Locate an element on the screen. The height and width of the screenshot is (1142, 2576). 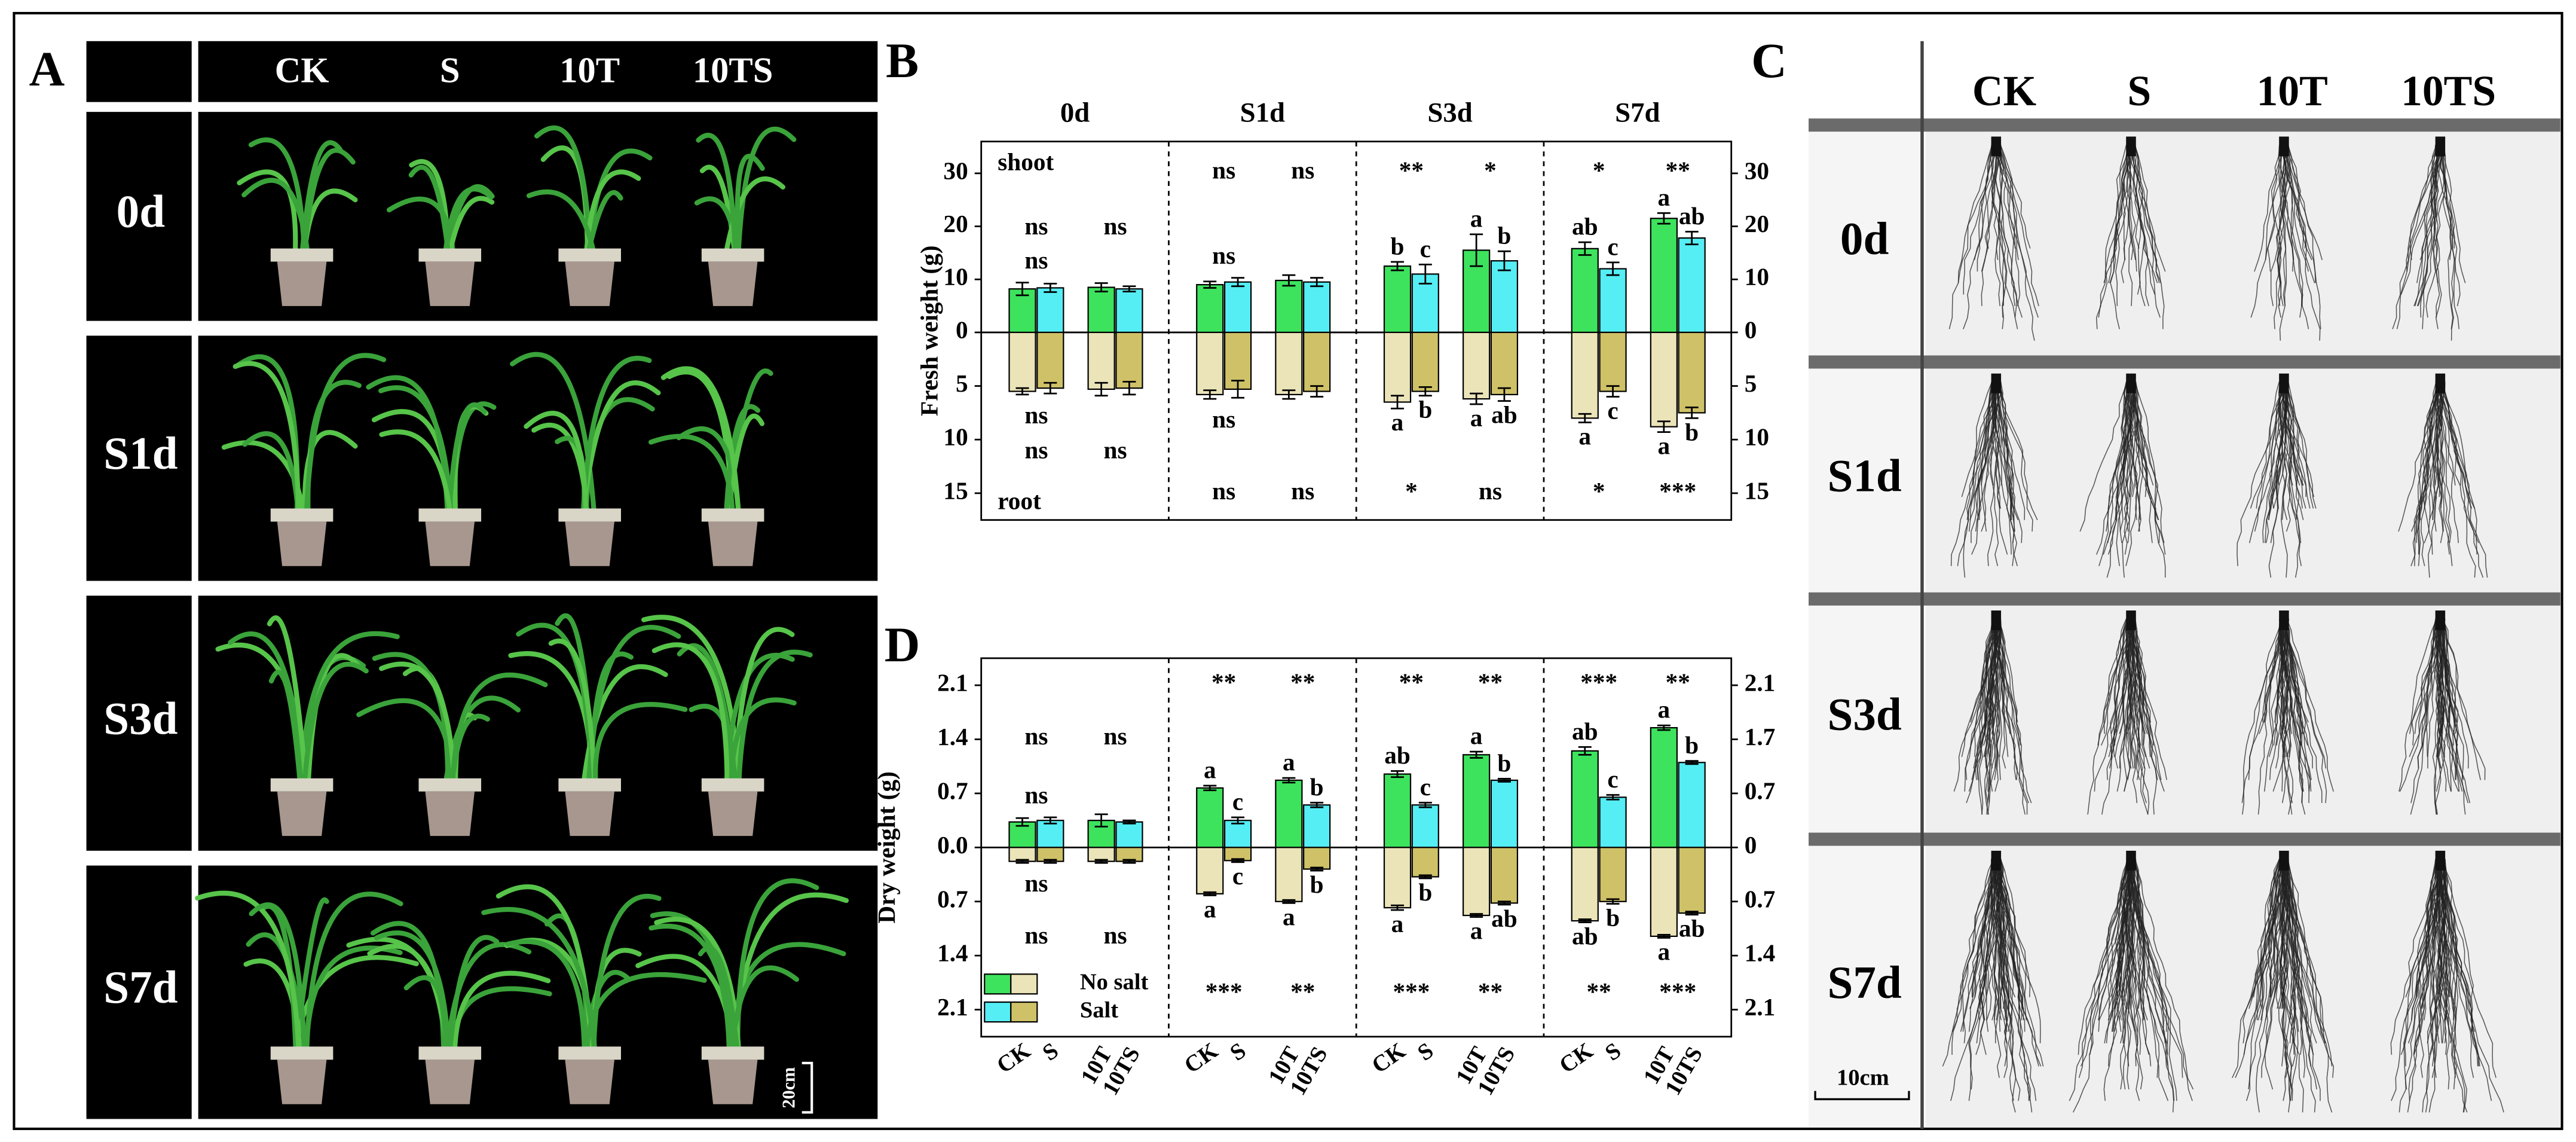
scale-bar is located at coordinates (807, 1087).